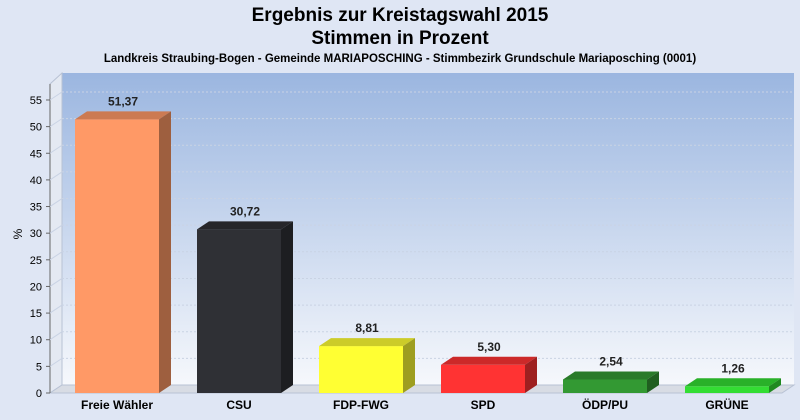 The height and width of the screenshot is (420, 800). I want to click on plot-side-wall, so click(56, 232).